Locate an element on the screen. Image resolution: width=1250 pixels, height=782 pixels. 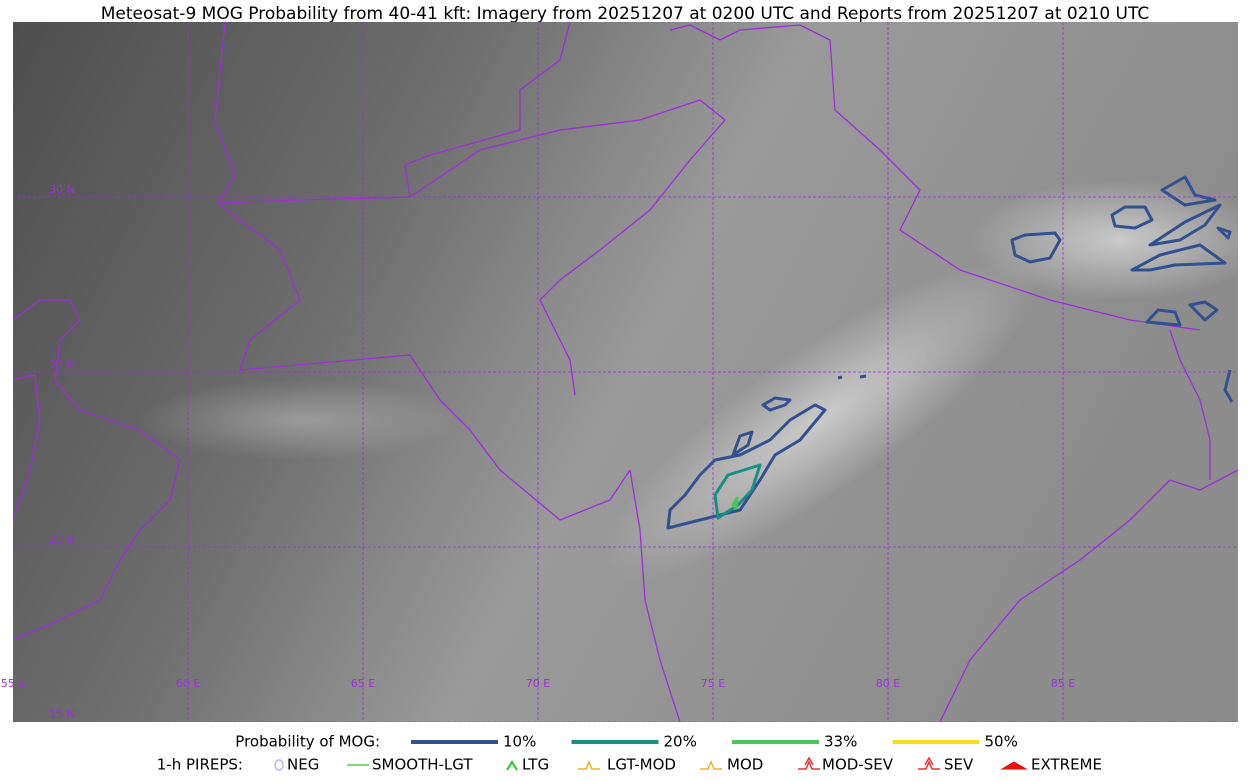
lon-label: 75 E is located at coordinates (713, 683).